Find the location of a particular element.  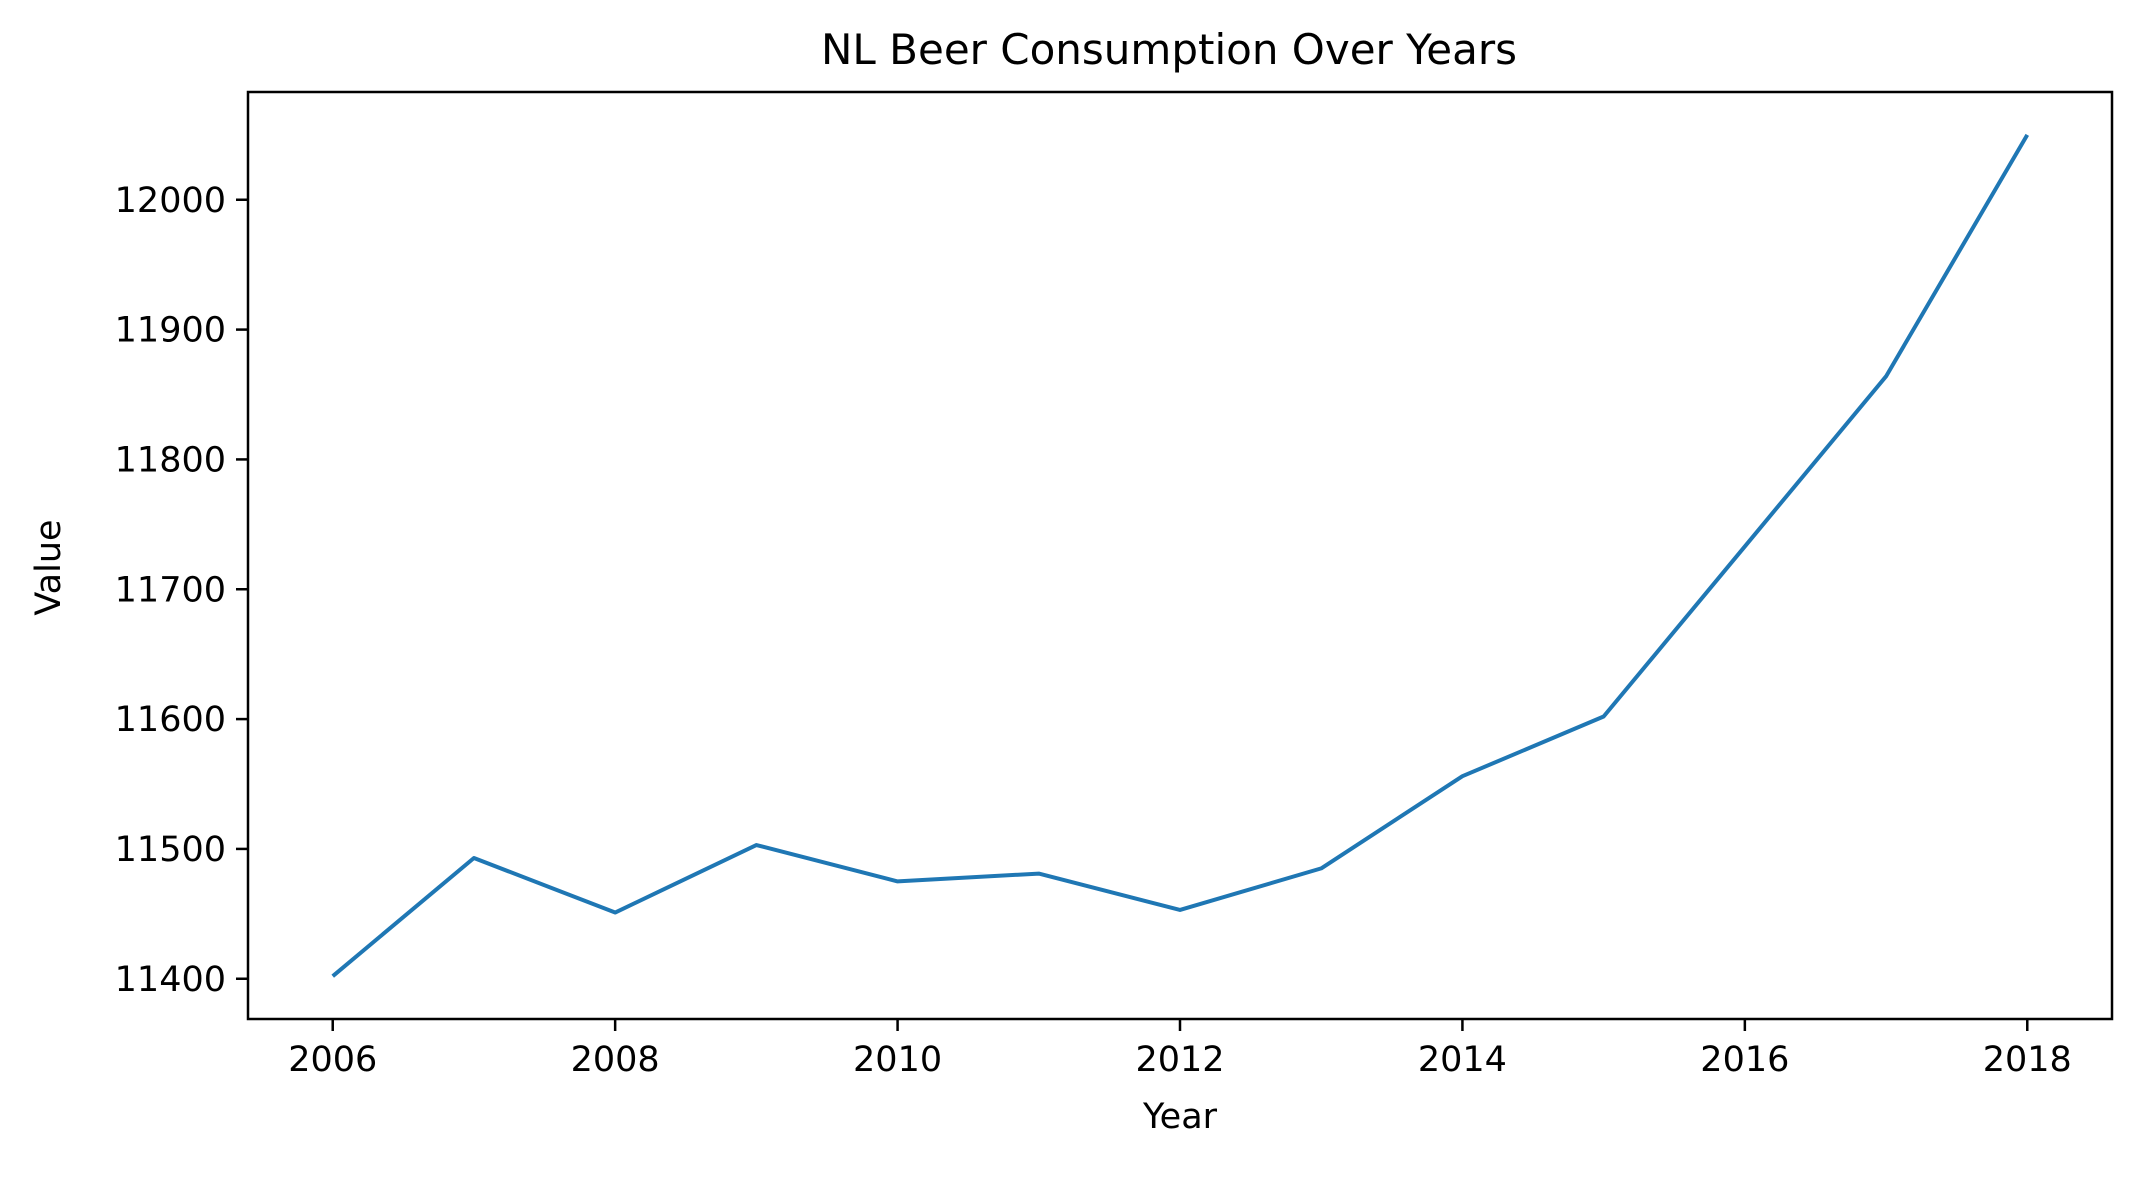

y-axis-label: Value is located at coordinates (49, 567).